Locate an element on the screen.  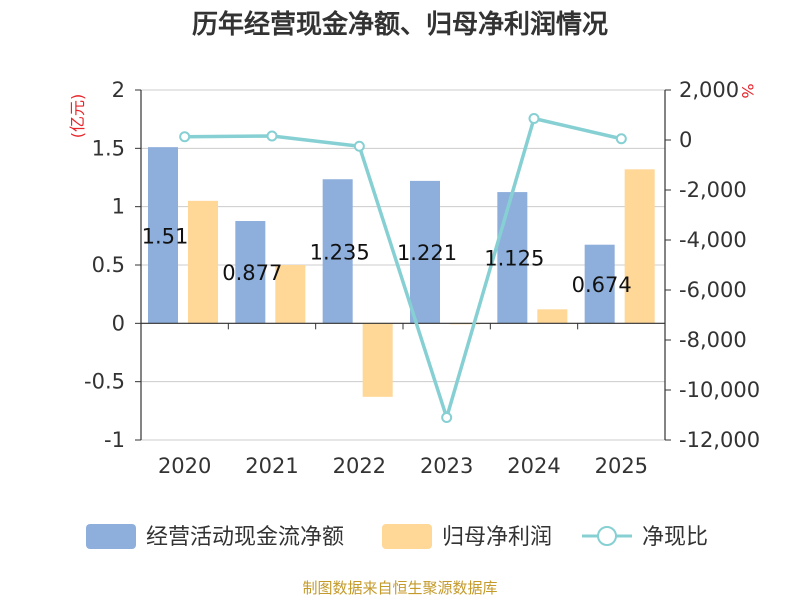
data-source: 制图数据来自恒生聚源数据库 is located at coordinates (399, 588).